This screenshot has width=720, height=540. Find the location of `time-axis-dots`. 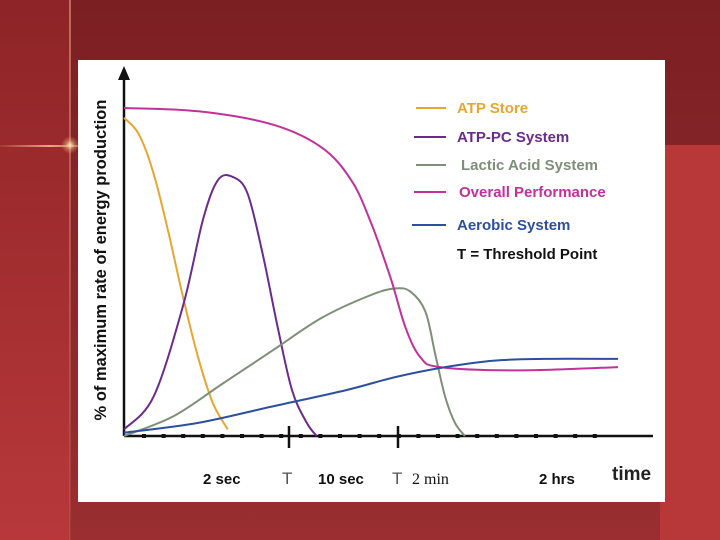

time-axis-dots is located at coordinates (369, 437).